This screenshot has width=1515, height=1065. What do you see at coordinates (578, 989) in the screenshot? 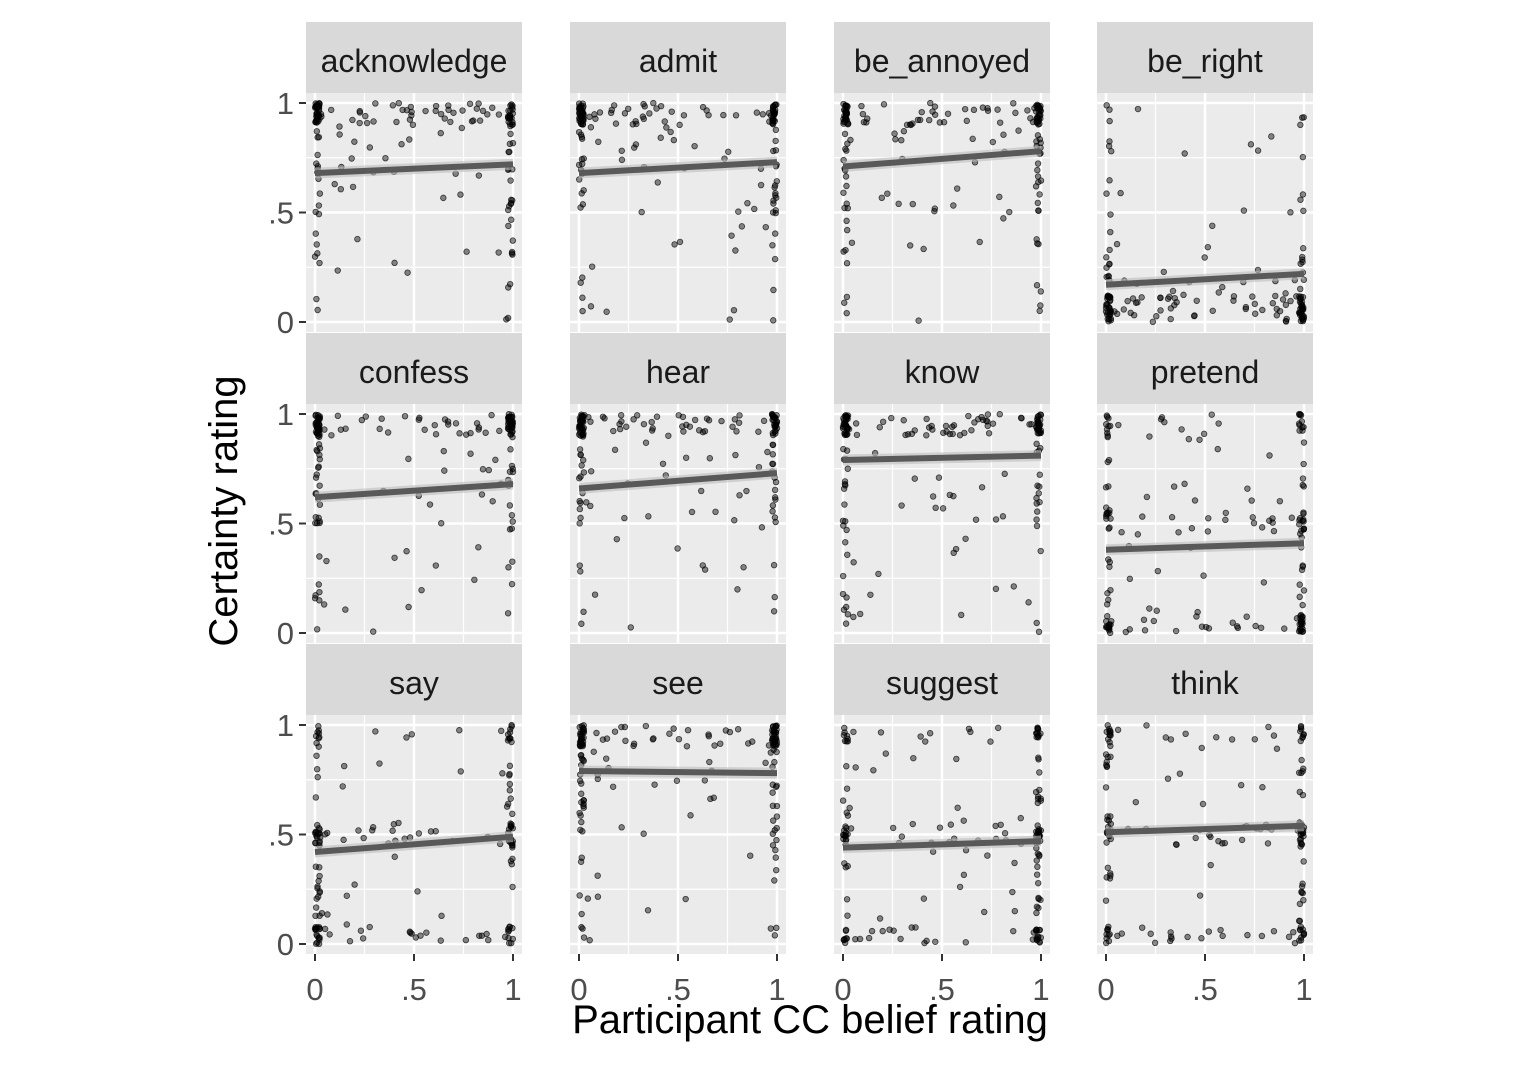
I see `x-tick-label: 0` at bounding box center [578, 989].